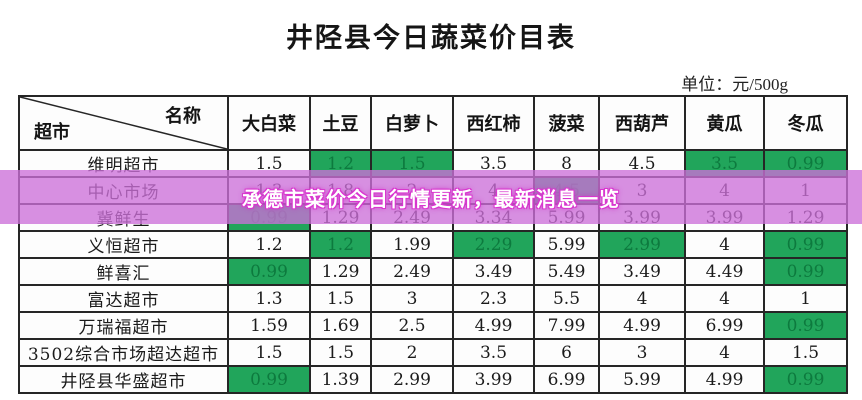 This screenshot has width=862, height=400. What do you see at coordinates (493, 379) in the screenshot?
I see `price-cell: 3.99` at bounding box center [493, 379].